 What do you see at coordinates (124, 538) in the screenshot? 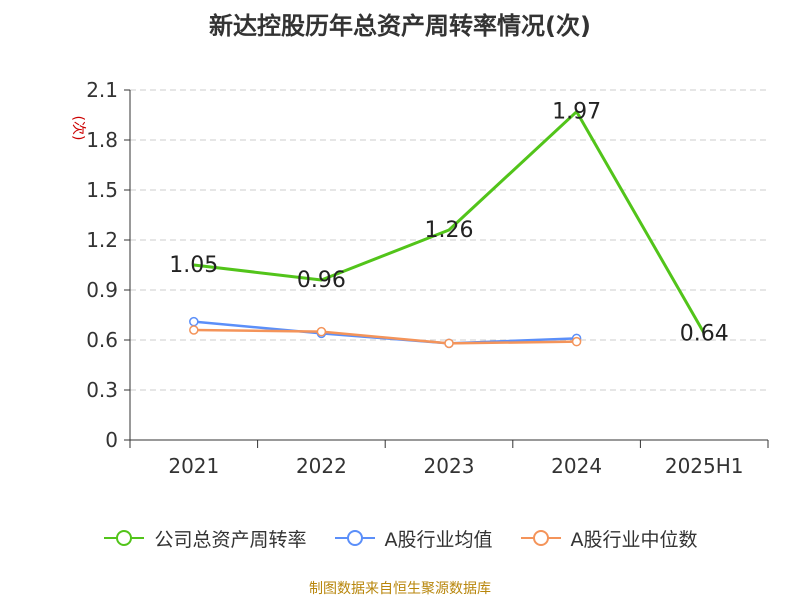
I see `legend-marker-company` at bounding box center [124, 538].